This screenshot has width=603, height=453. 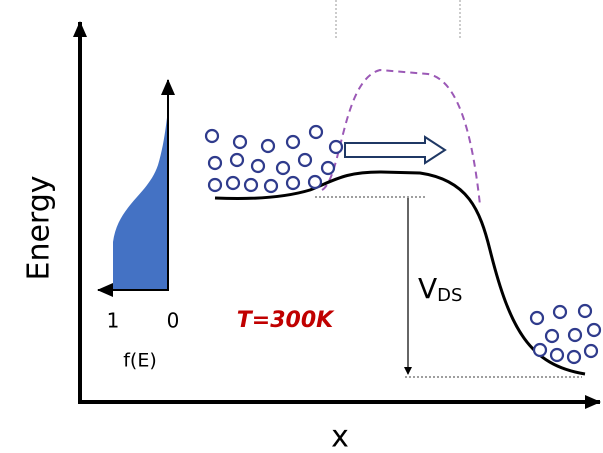 What do you see at coordinates (274, 159) in the screenshot?
I see `electrons-source` at bounding box center [274, 159].